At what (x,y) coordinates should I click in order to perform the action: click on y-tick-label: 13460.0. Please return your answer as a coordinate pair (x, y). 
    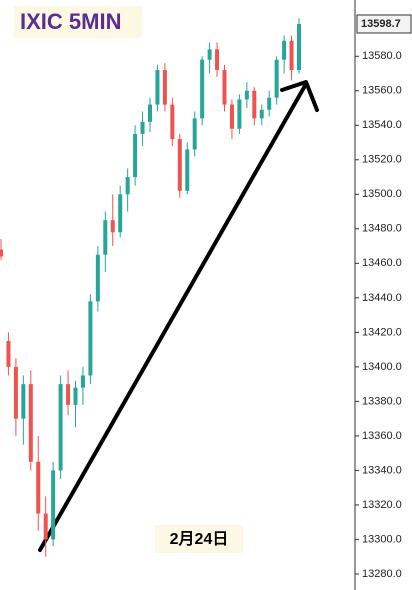
    Looking at the image, I should click on (382, 263).